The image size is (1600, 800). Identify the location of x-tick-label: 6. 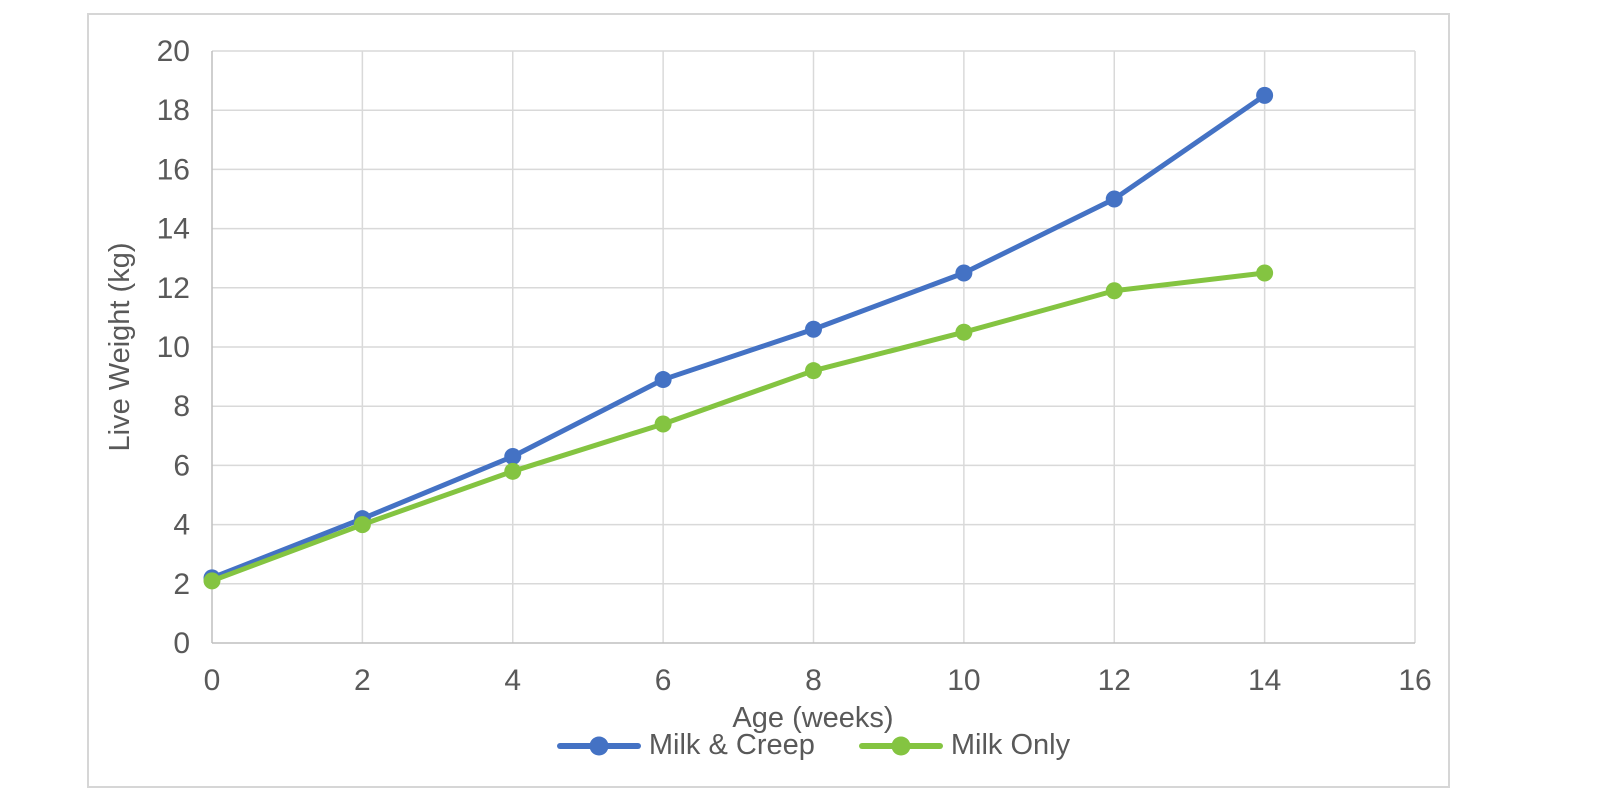
(663, 680).